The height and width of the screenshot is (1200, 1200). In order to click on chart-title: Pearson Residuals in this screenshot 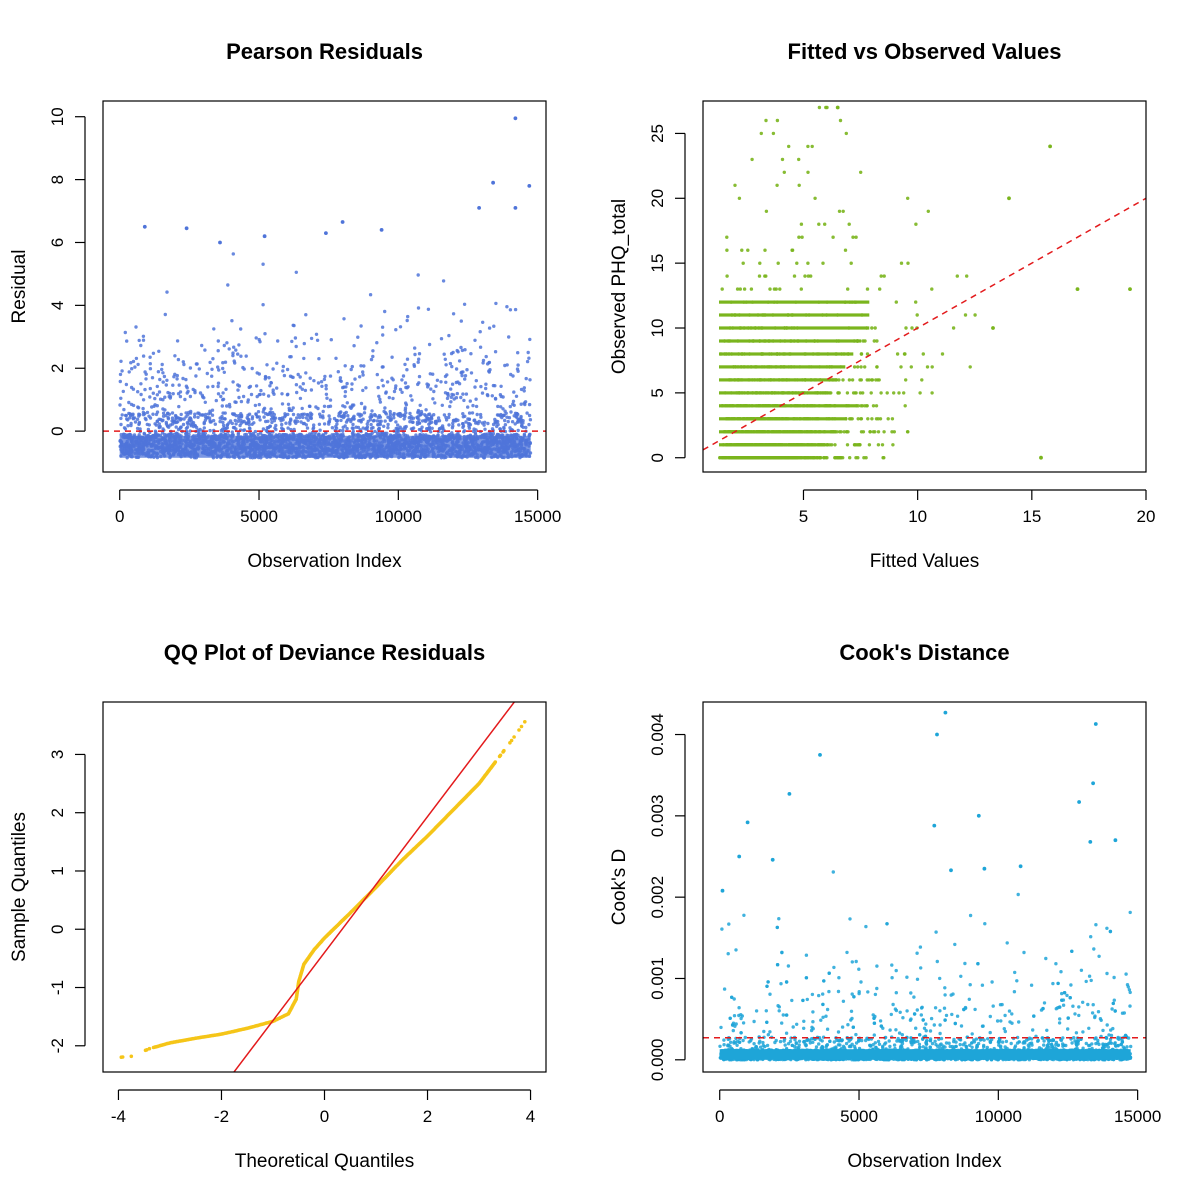, I will do `click(324, 51)`.